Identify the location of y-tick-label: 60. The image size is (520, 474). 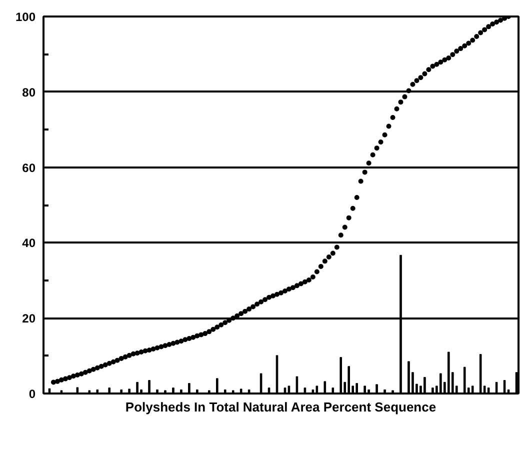
(29, 167).